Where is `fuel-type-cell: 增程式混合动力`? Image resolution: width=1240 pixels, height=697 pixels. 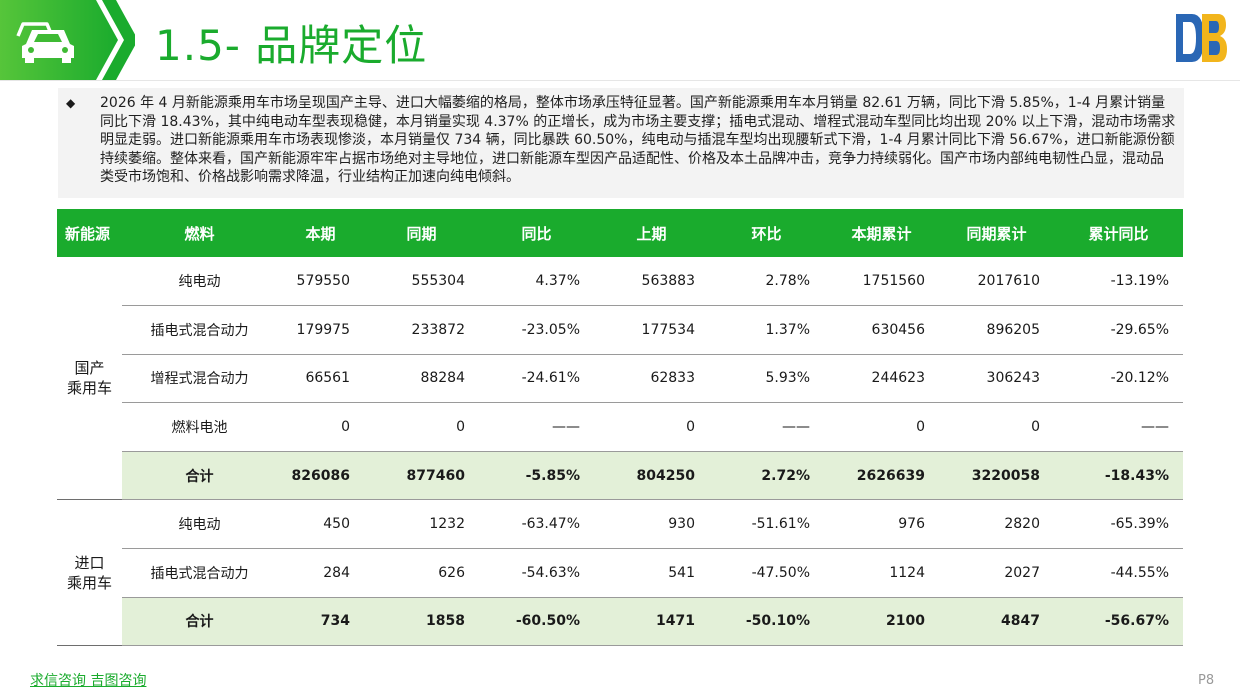
fuel-type-cell: 增程式混合动力 is located at coordinates (199, 379).